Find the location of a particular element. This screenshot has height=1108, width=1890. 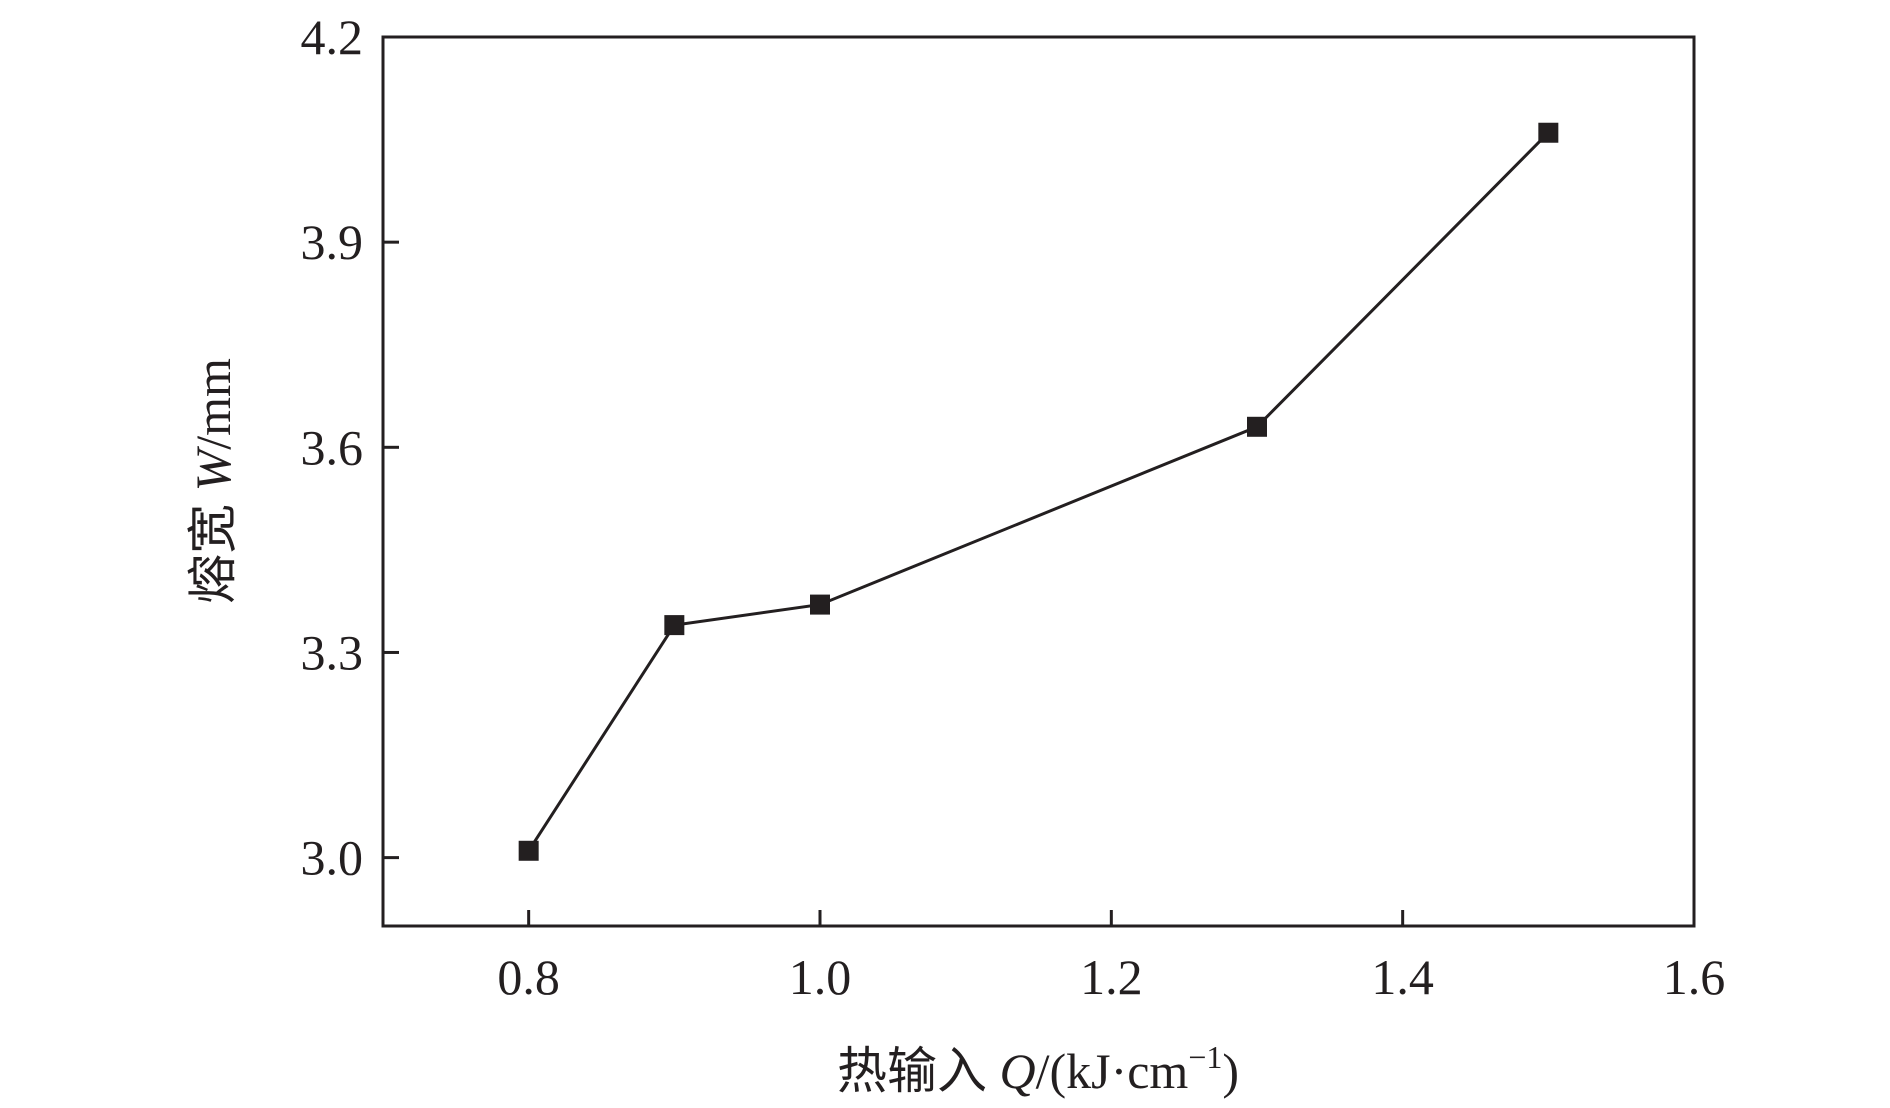

y-axis-title-var: W is located at coordinates (213, 468).